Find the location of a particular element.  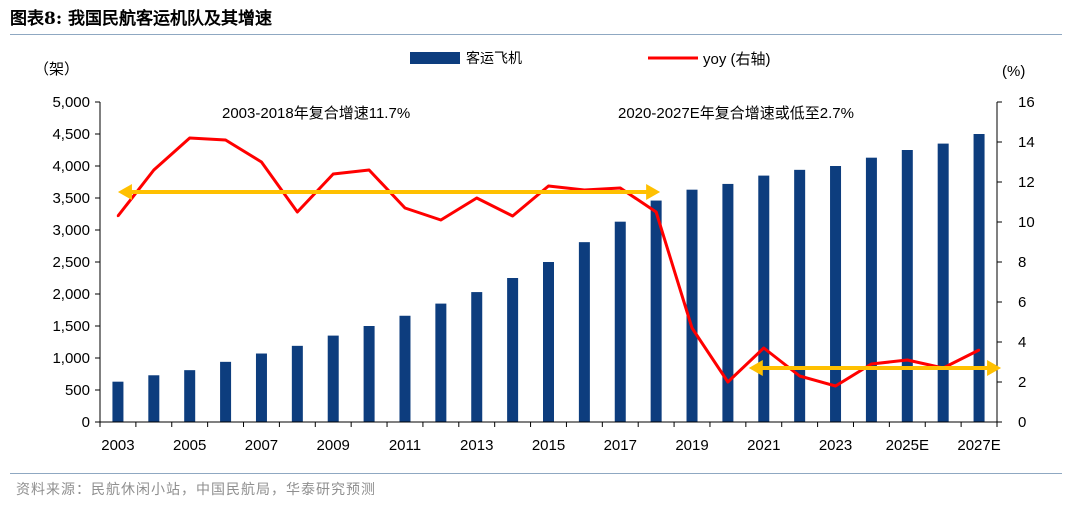

right-tick-label: 16 is located at coordinates (1026, 102).